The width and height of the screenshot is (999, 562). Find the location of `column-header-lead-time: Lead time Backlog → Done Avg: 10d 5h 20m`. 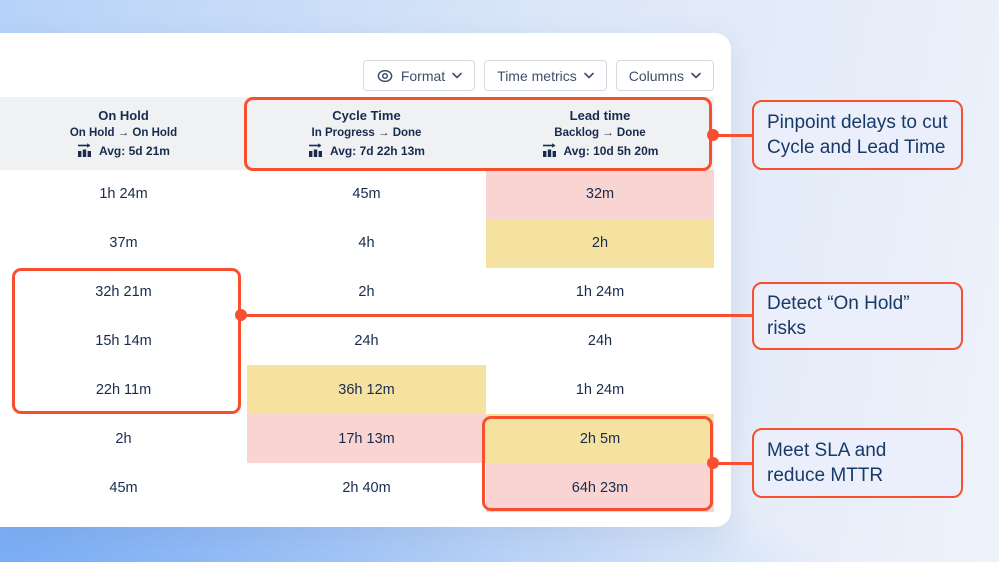

column-header-lead-time: Lead time Backlog → Done Avg: 10d 5h 20m is located at coordinates (600, 133).